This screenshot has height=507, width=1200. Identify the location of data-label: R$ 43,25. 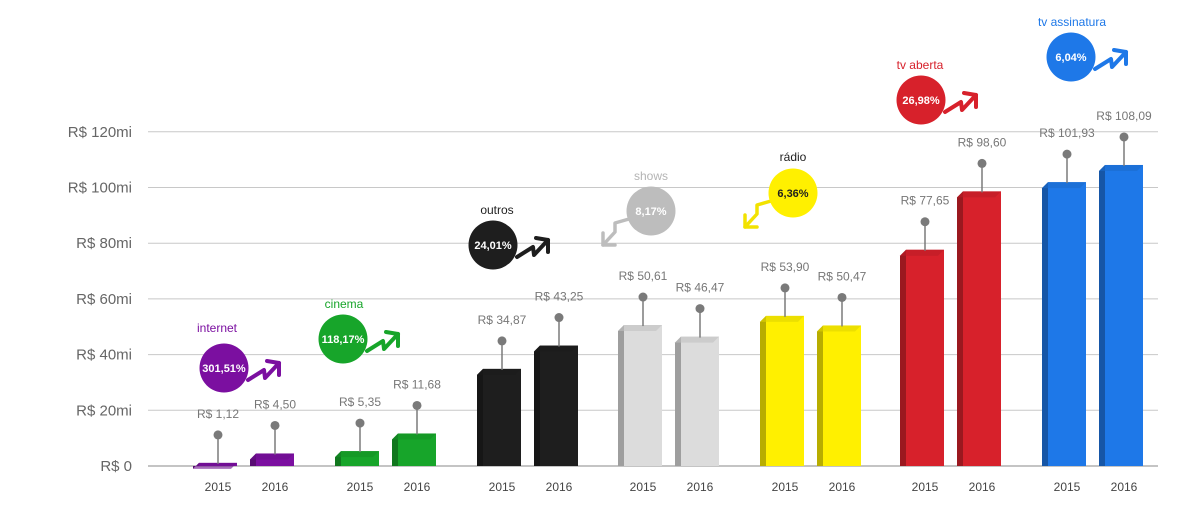
(559, 297).